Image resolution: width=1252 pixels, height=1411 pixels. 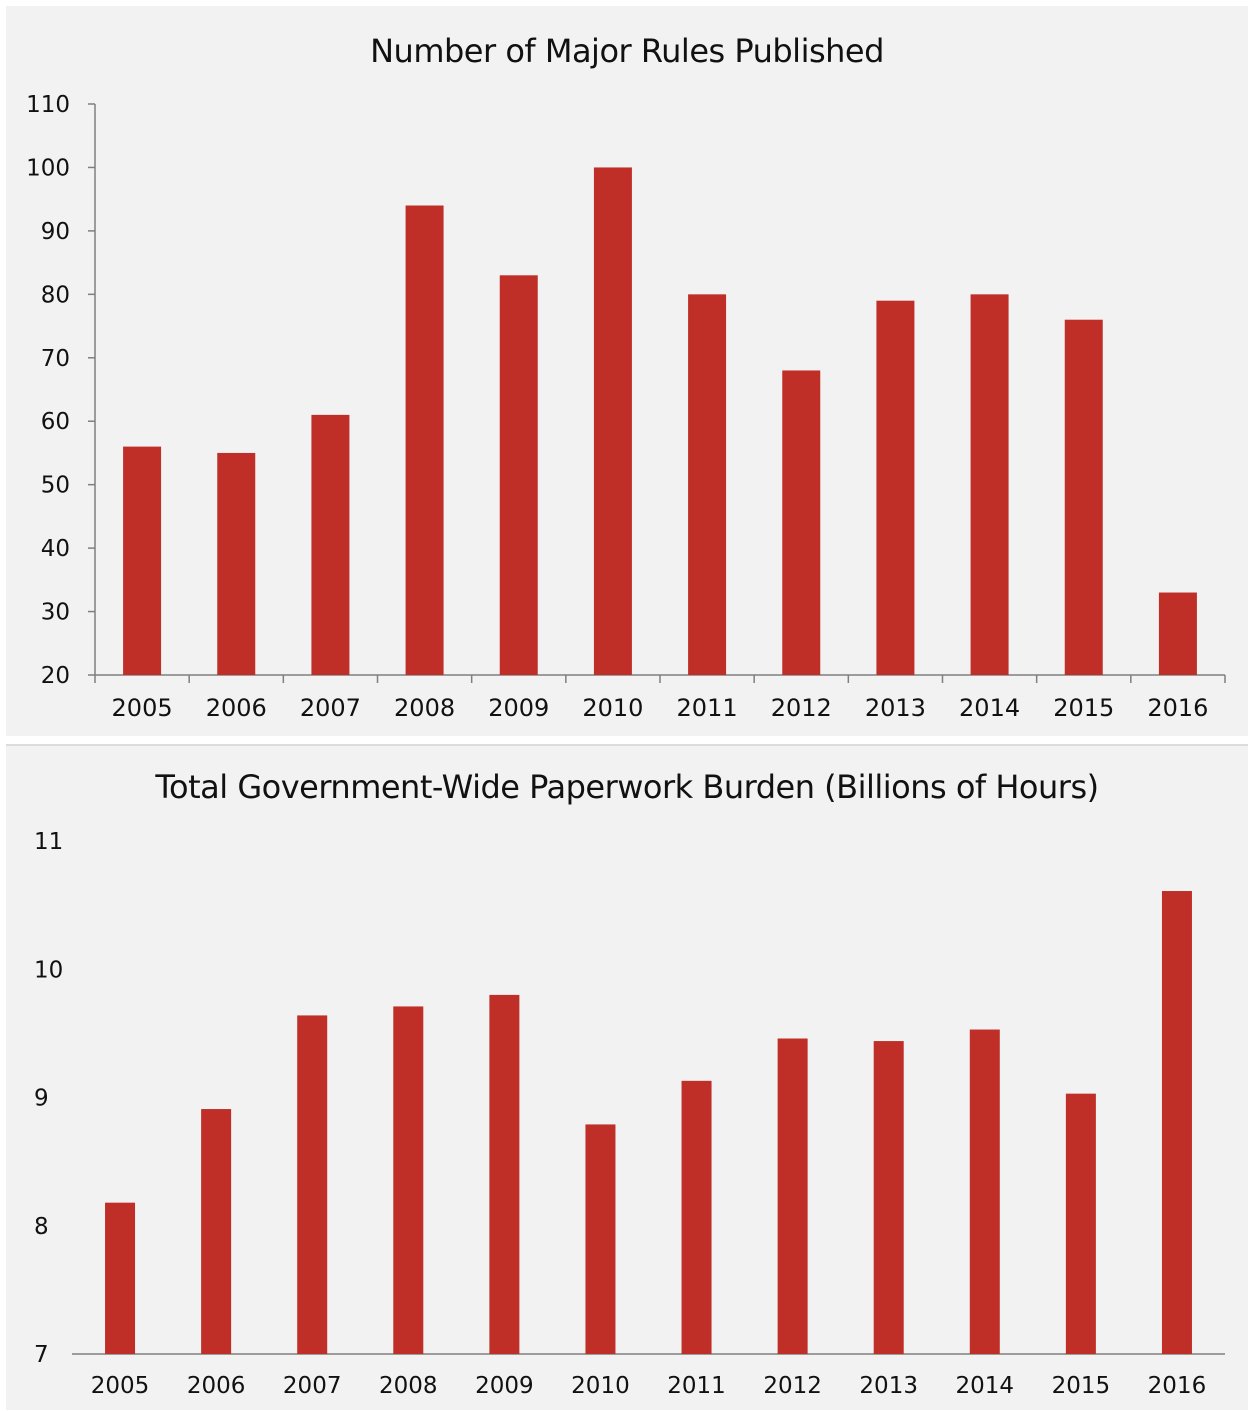 I want to click on y-tick-label: 7, so click(x=41, y=1355).